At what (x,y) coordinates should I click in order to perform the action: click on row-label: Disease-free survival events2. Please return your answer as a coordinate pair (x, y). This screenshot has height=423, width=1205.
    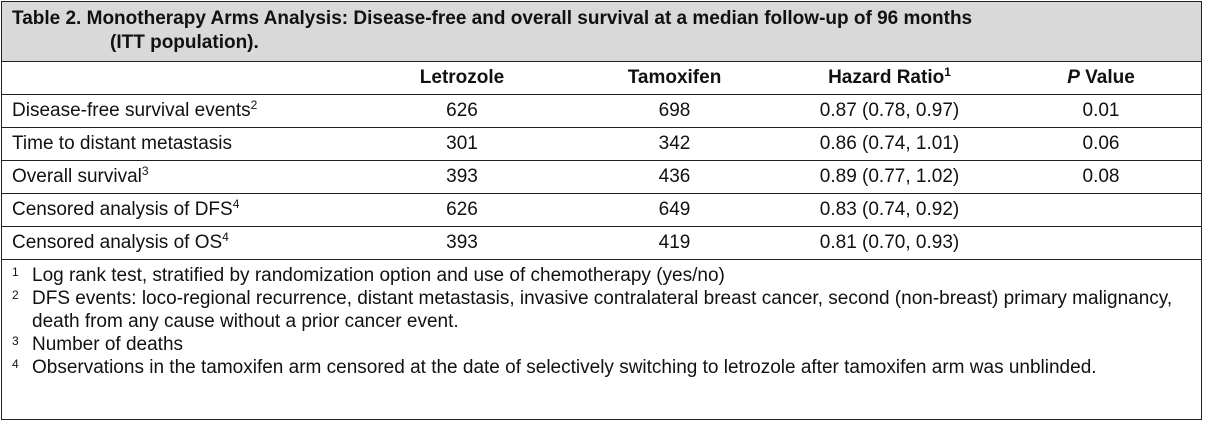
    Looking at the image, I should click on (177, 111).